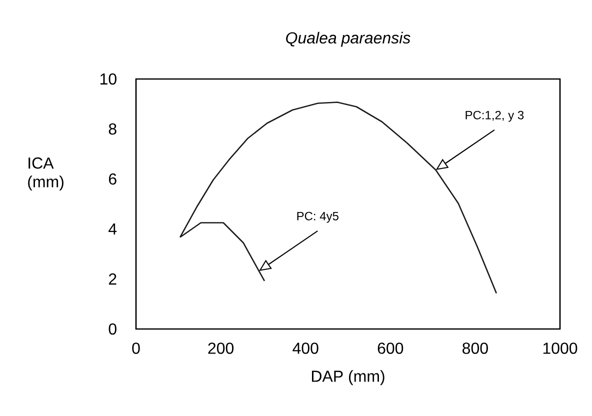  What do you see at coordinates (112, 129) in the screenshot?
I see `y-tick-label: 8` at bounding box center [112, 129].